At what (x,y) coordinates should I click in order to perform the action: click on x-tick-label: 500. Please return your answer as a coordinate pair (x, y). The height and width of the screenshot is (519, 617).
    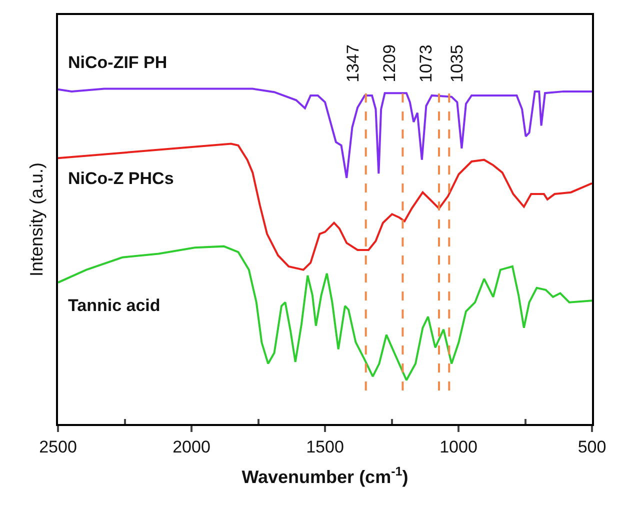
    Looking at the image, I should click on (592, 446).